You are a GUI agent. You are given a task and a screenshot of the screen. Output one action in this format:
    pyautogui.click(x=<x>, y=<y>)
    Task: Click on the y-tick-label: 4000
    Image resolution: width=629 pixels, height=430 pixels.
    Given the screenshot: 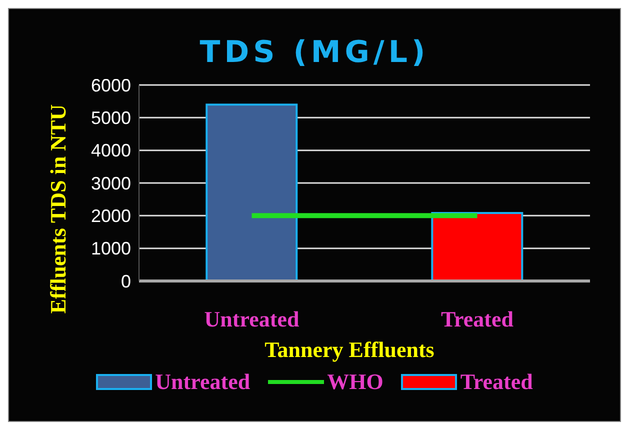 What is the action you would take?
    pyautogui.click(x=110, y=150)
    